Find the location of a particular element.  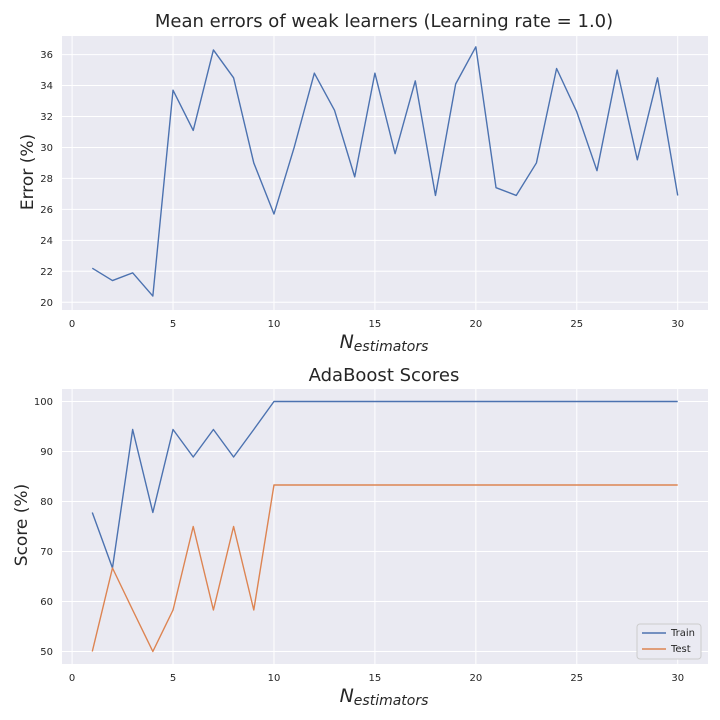

y-tick-label: 28 is located at coordinates (46, 179).